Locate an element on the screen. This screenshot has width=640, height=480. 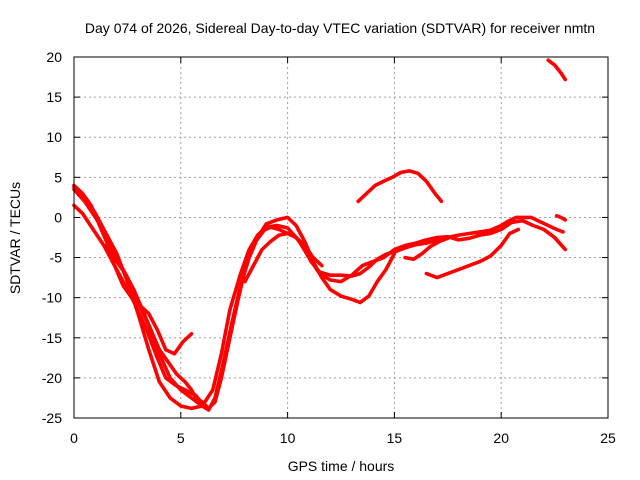
y-tick-label: 15 is located at coordinates (54, 97).